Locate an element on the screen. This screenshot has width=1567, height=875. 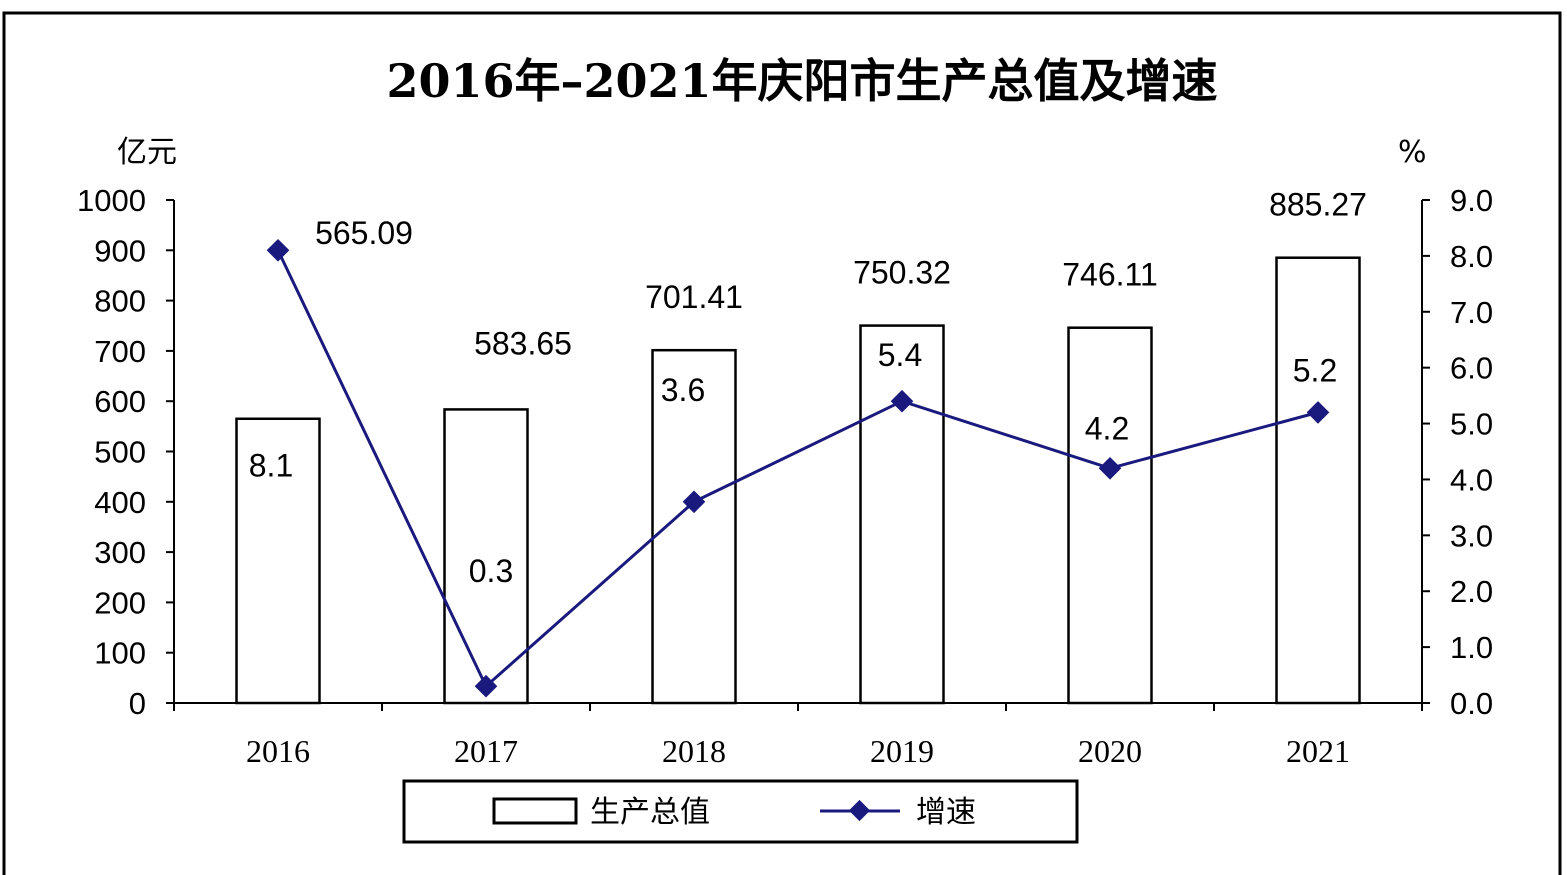
x-tick-label: 2021 is located at coordinates (1318, 751).